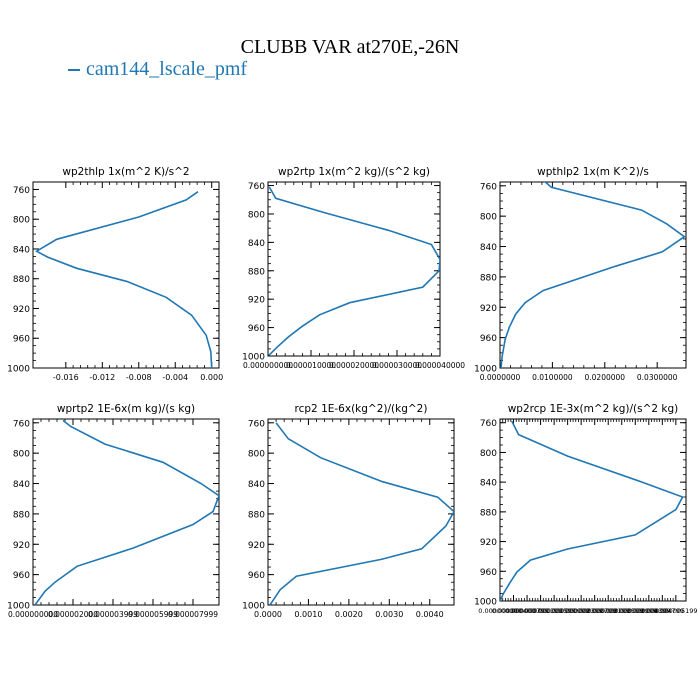 The image size is (700, 700). I want to click on x-tick-label: 0.000010000, so click(311, 365).